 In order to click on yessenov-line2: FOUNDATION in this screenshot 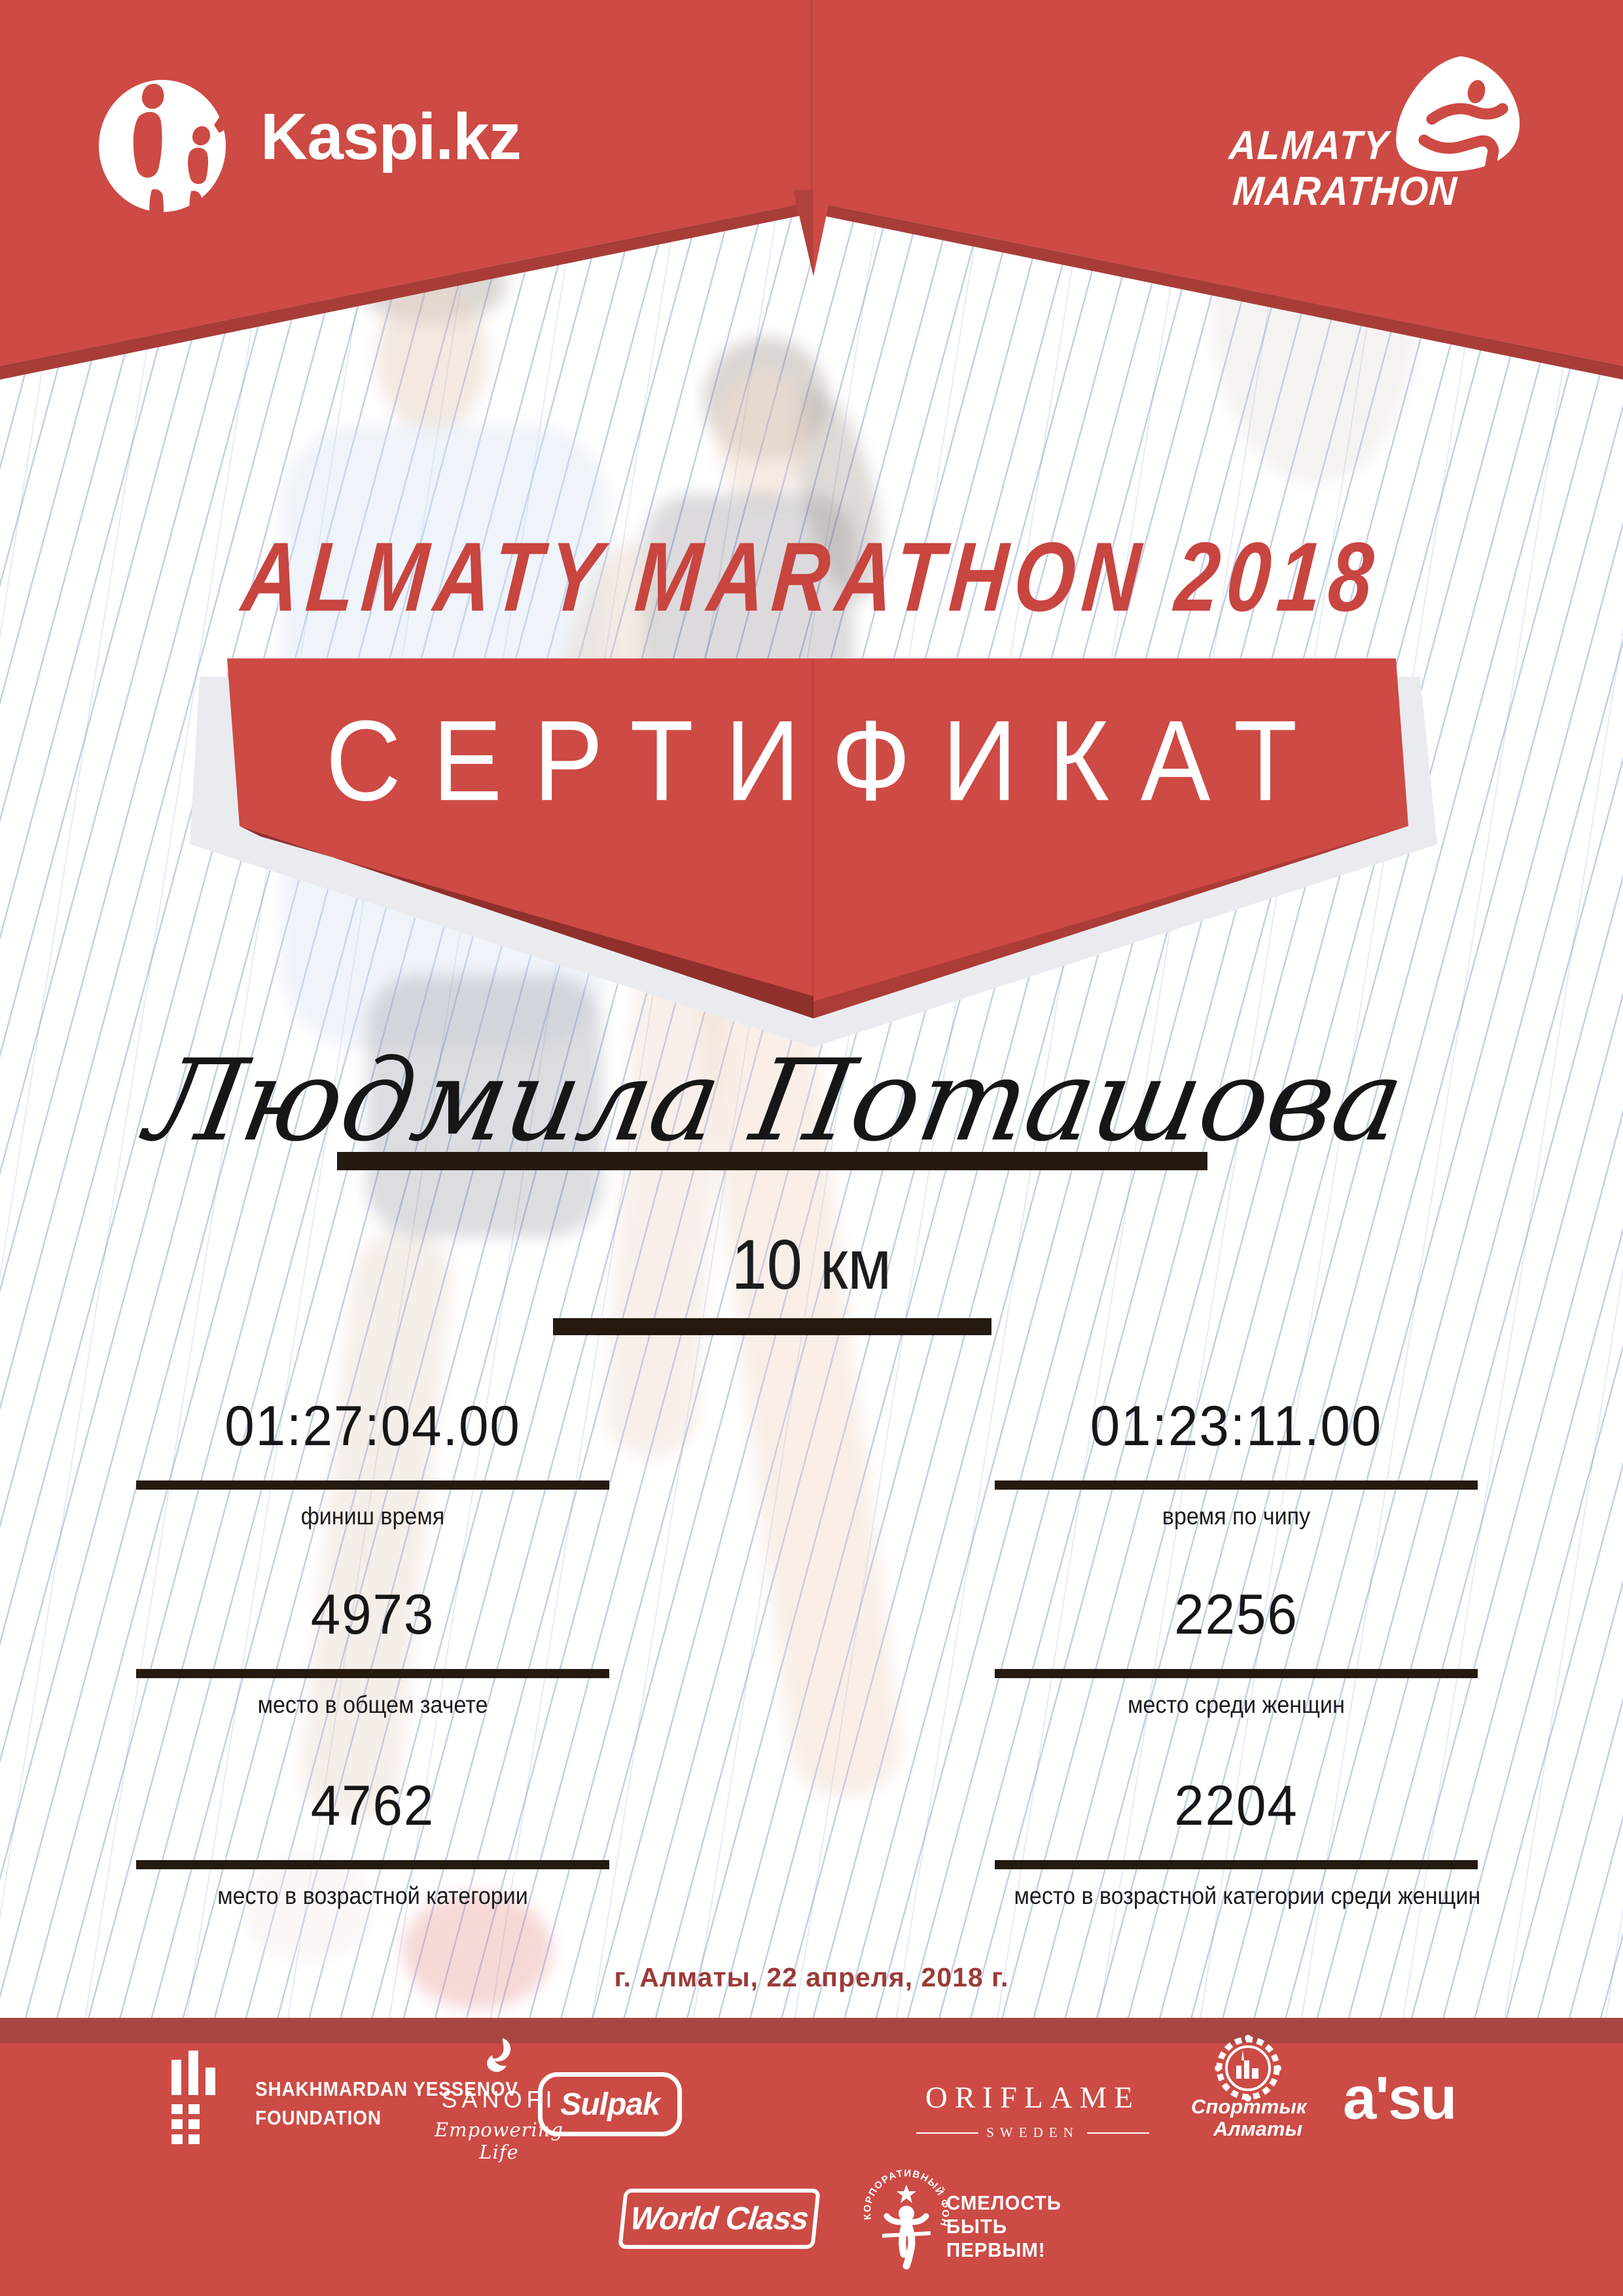, I will do `click(319, 2117)`.